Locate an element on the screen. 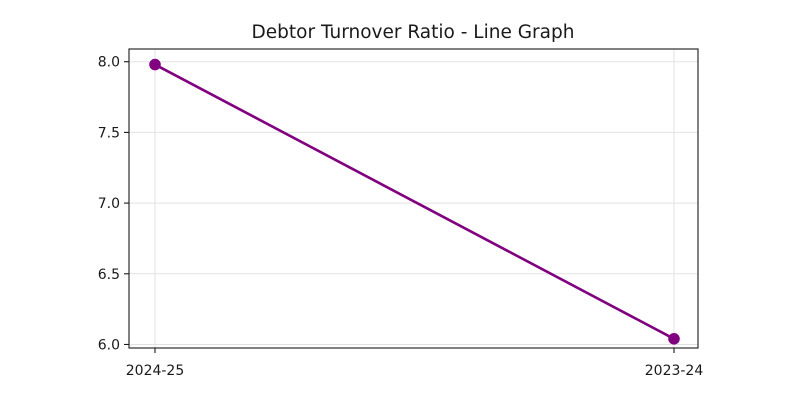  chart-title: Debtor Turnover Ratio - Line Graph is located at coordinates (413, 32).